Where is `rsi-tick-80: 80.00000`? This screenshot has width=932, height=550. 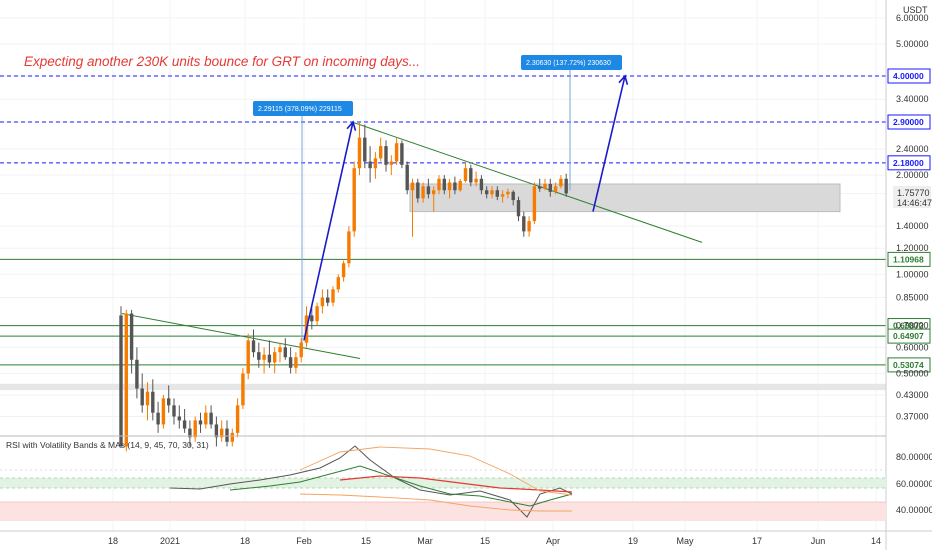 rsi-tick-80: 80.00000 is located at coordinates (914, 457).